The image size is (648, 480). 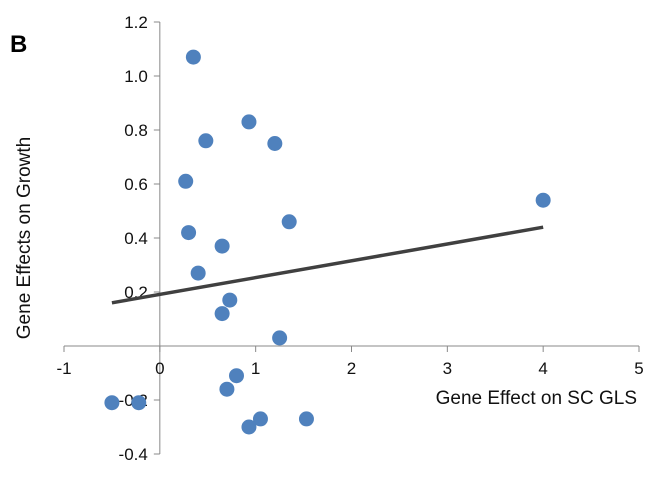 I want to click on x-tick-label: 1, so click(x=255, y=368).